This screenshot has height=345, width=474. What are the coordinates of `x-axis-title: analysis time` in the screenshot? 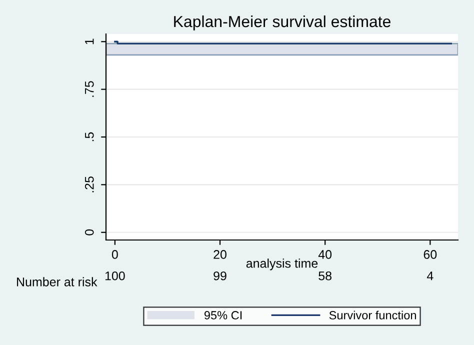 It's located at (282, 264).